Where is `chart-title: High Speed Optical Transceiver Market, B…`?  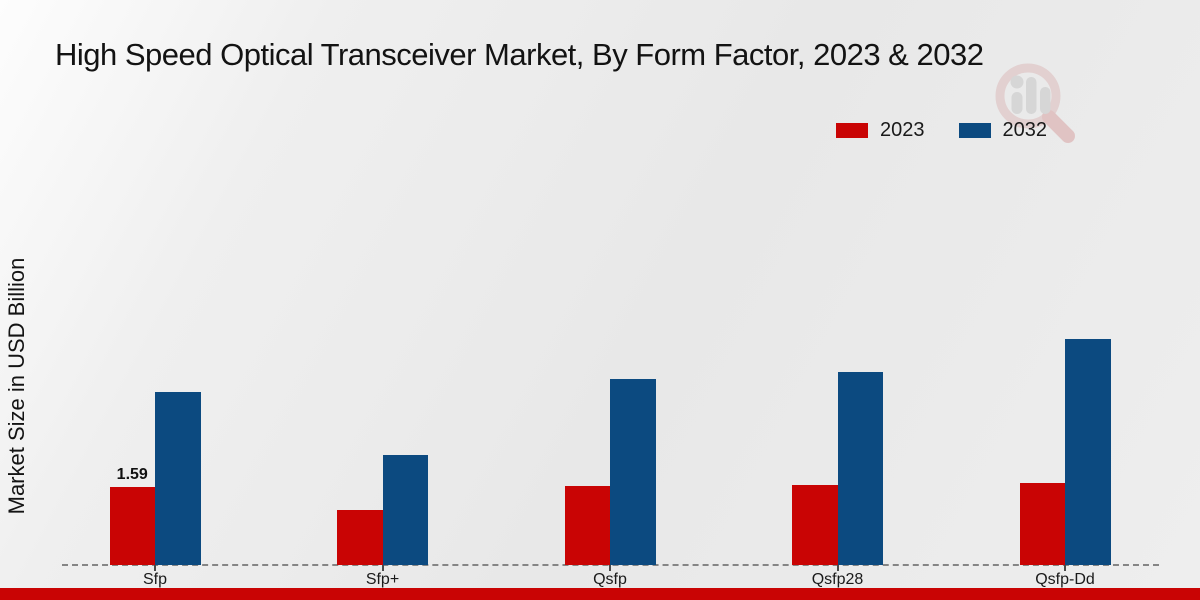 chart-title: High Speed Optical Transceiver Market, B… is located at coordinates (519, 54).